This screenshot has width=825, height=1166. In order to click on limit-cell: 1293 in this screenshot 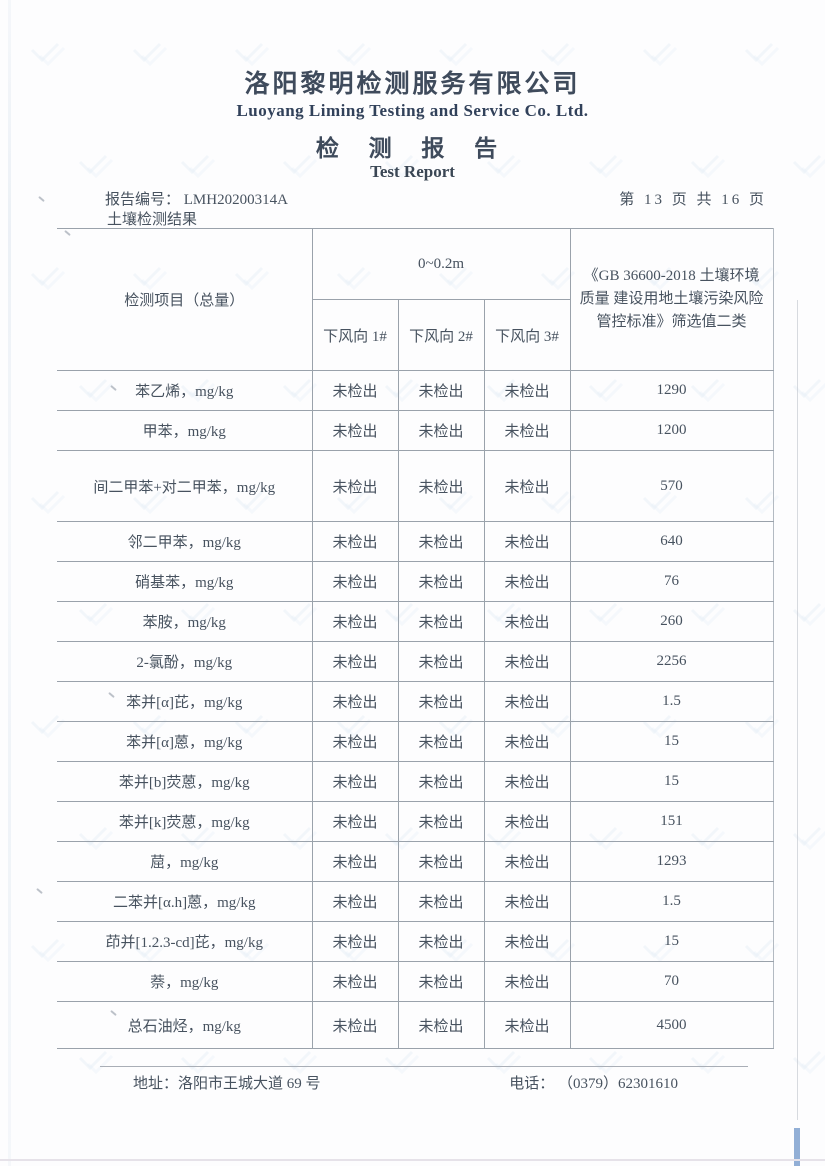, I will do `click(671, 861)`.